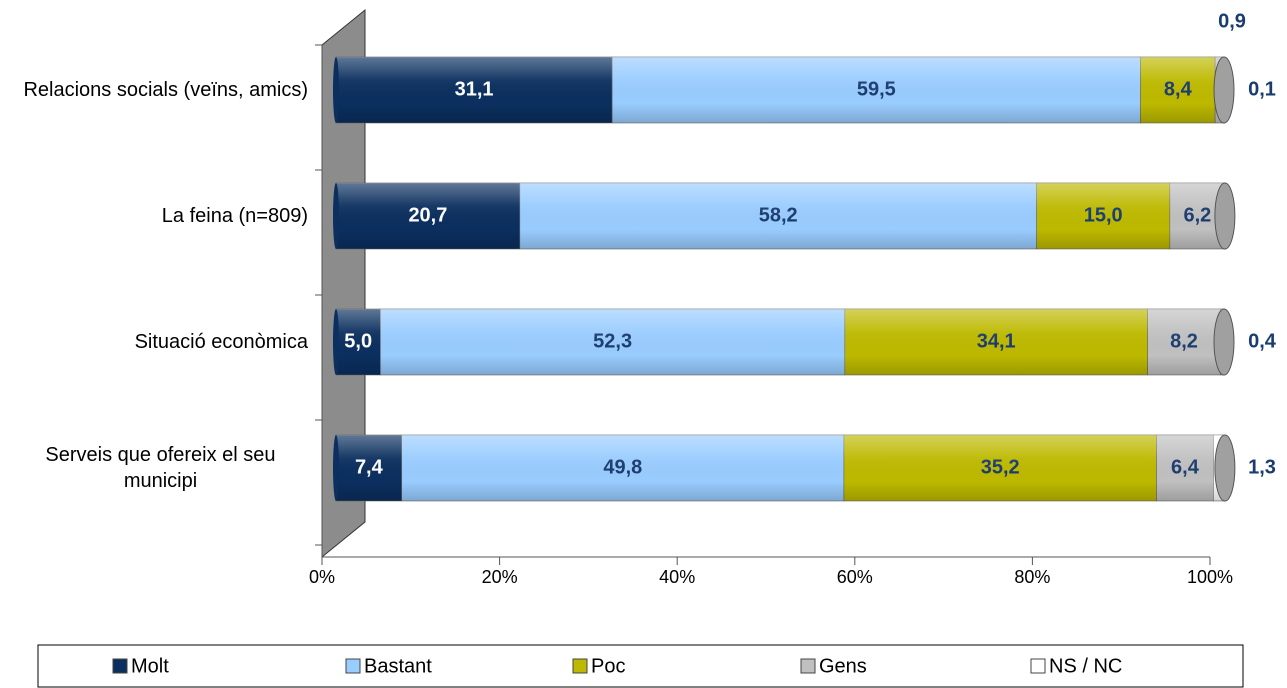 The width and height of the screenshot is (1287, 688). Describe the element at coordinates (1262, 467) in the screenshot. I see `data-label: 1,3` at that location.